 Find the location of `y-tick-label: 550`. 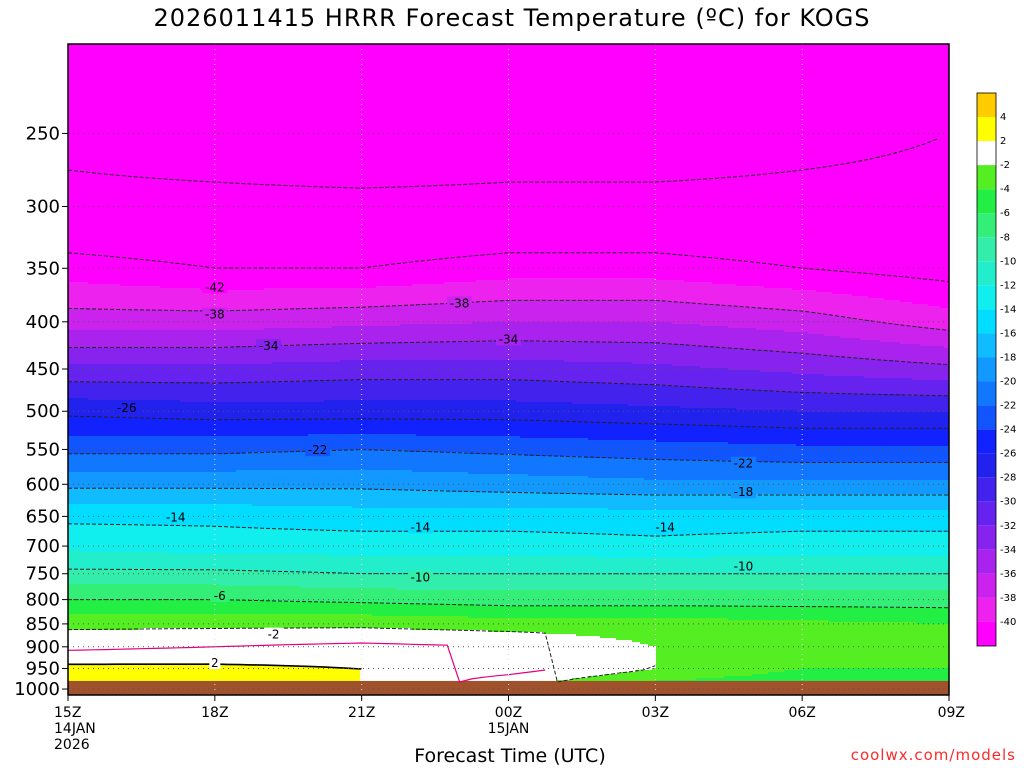

y-tick-label: 550 is located at coordinates (43, 449).